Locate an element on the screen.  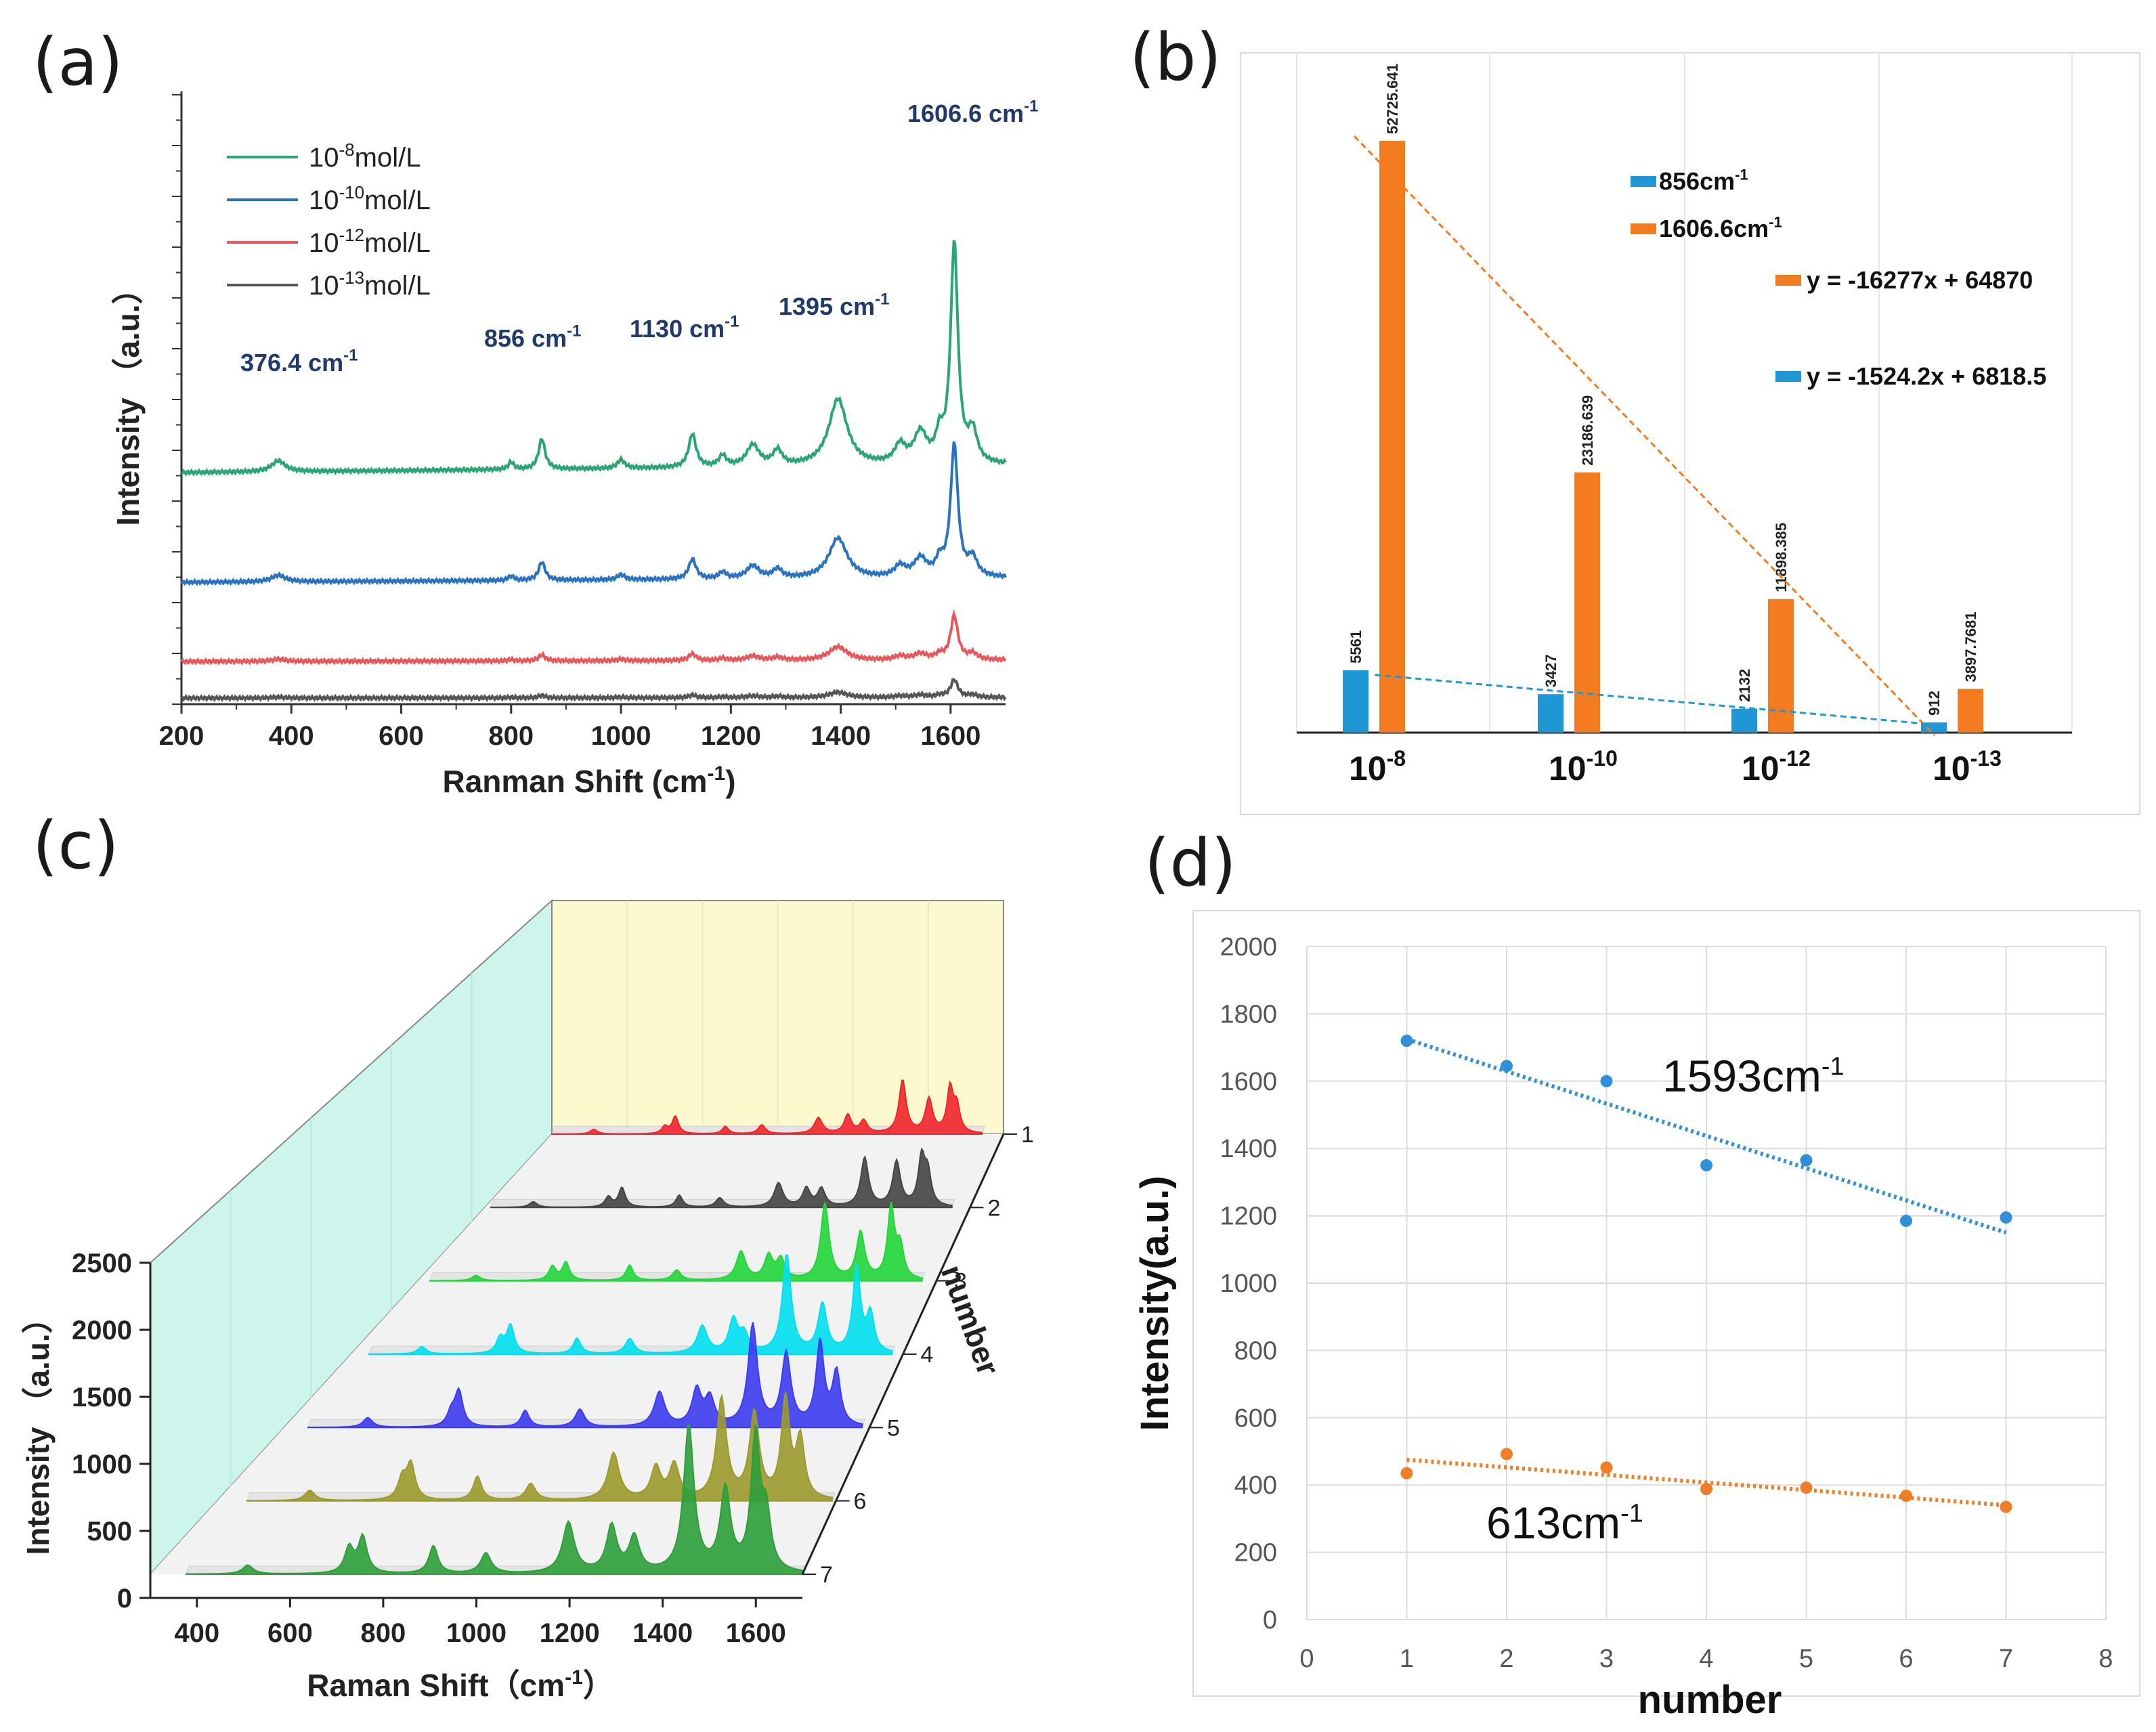
d-y-tick-label: 800 is located at coordinates (1255, 1351).